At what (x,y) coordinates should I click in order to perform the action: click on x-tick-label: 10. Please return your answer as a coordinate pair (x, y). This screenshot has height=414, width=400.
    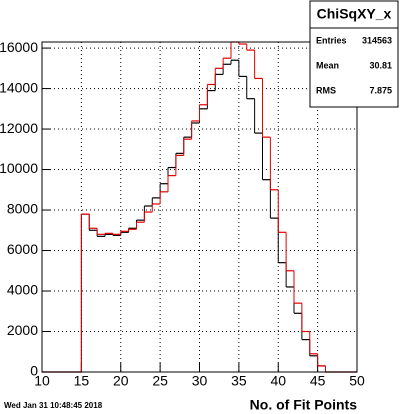
    Looking at the image, I should click on (42, 381).